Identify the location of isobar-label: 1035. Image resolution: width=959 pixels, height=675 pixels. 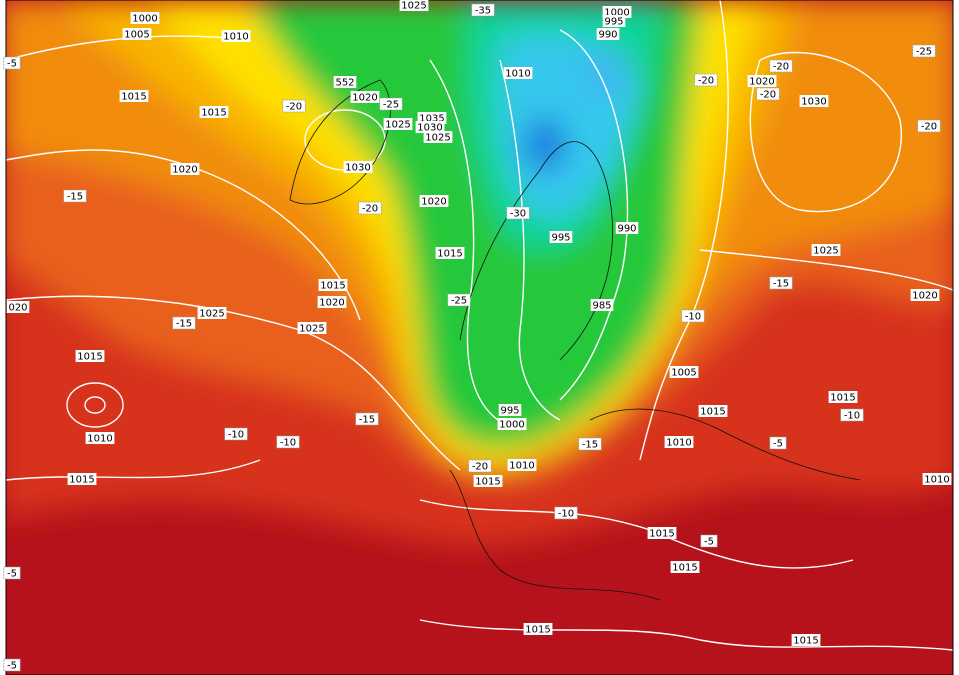
(431, 119).